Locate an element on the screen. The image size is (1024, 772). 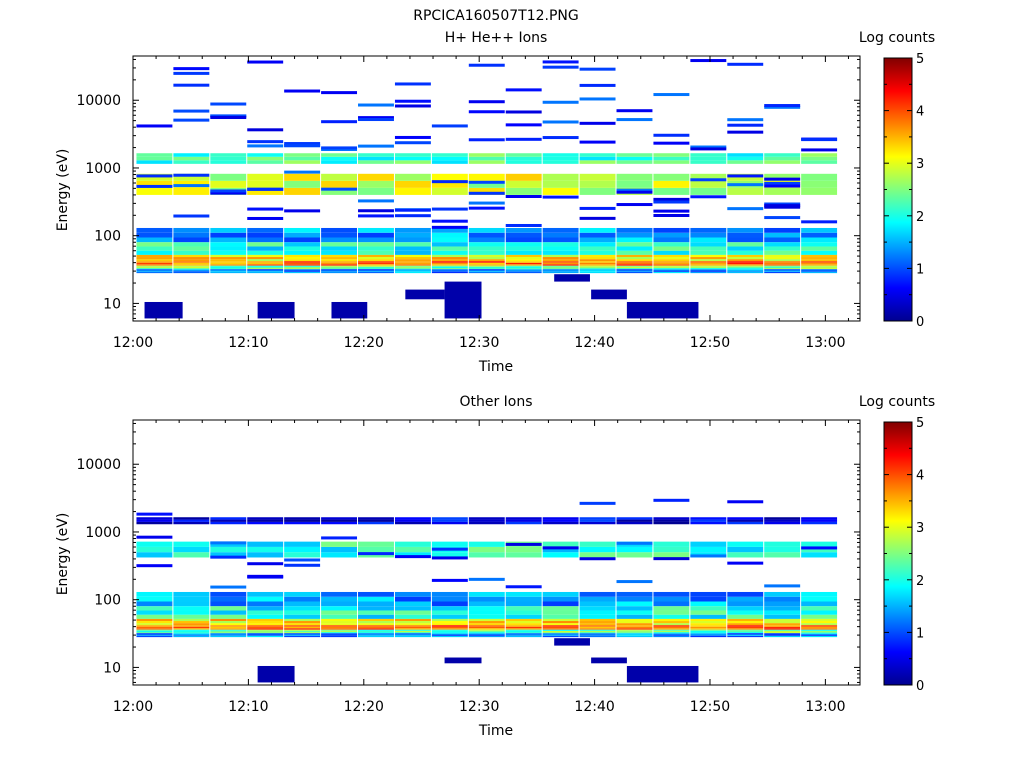
x-axis-label: Time is located at coordinates (495, 367).